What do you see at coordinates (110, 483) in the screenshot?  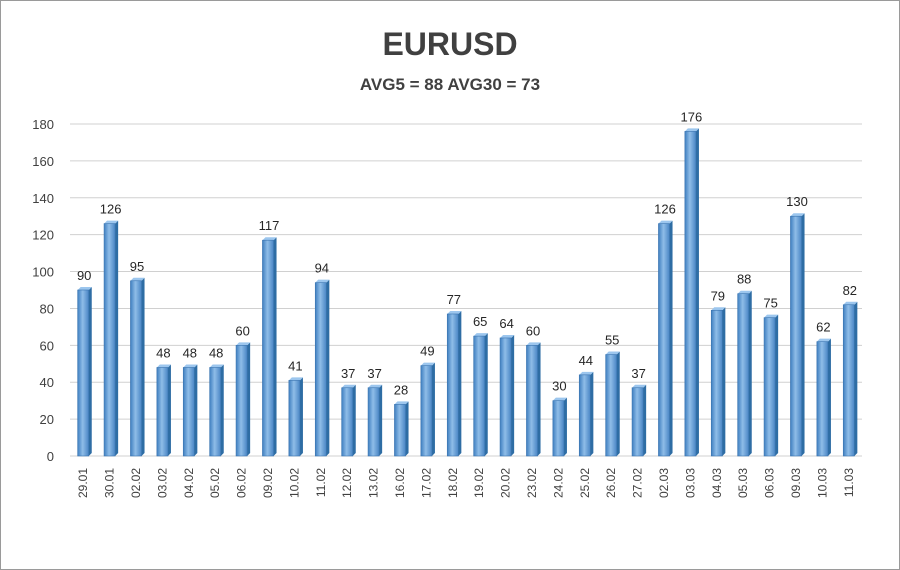 I see `x-tick-label: 30.01` at bounding box center [110, 483].